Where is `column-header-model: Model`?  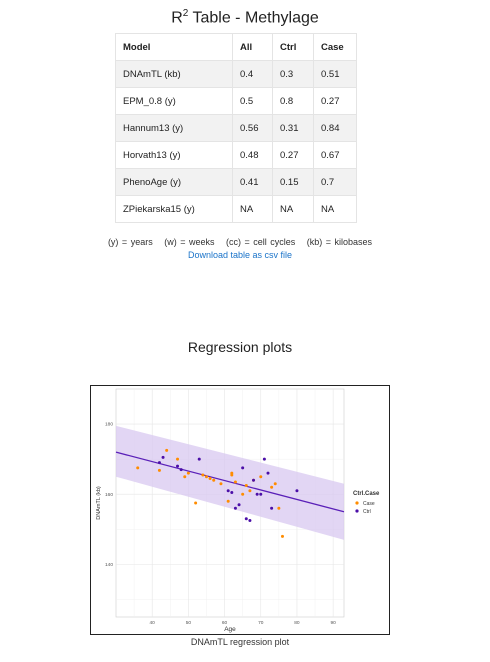 column-header-model: Model is located at coordinates (174, 47).